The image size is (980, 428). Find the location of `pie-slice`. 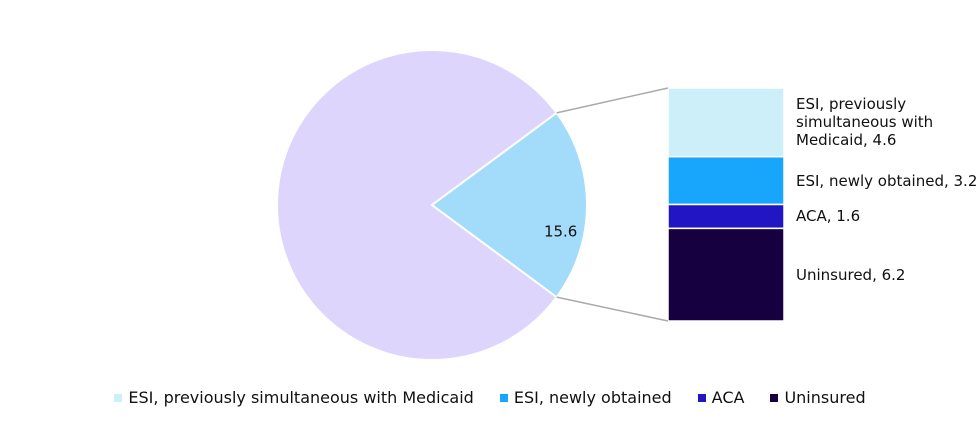

pie-slice is located at coordinates (509, 205).